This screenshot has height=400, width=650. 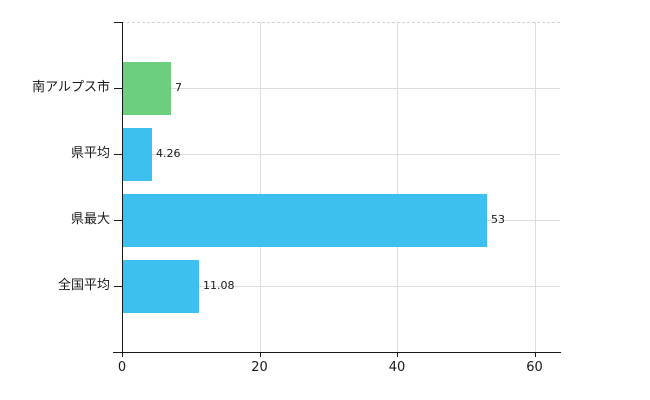 What do you see at coordinates (178, 87) in the screenshot?
I see `bar-value-label: 7` at bounding box center [178, 87].